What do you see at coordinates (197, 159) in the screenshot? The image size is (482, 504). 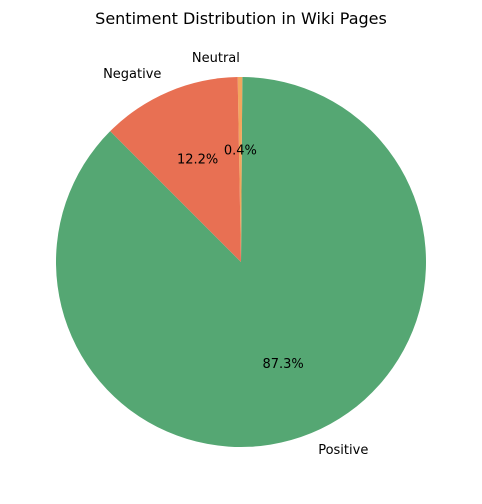 I see `slice-pct-negative: 12.2%` at bounding box center [197, 159].